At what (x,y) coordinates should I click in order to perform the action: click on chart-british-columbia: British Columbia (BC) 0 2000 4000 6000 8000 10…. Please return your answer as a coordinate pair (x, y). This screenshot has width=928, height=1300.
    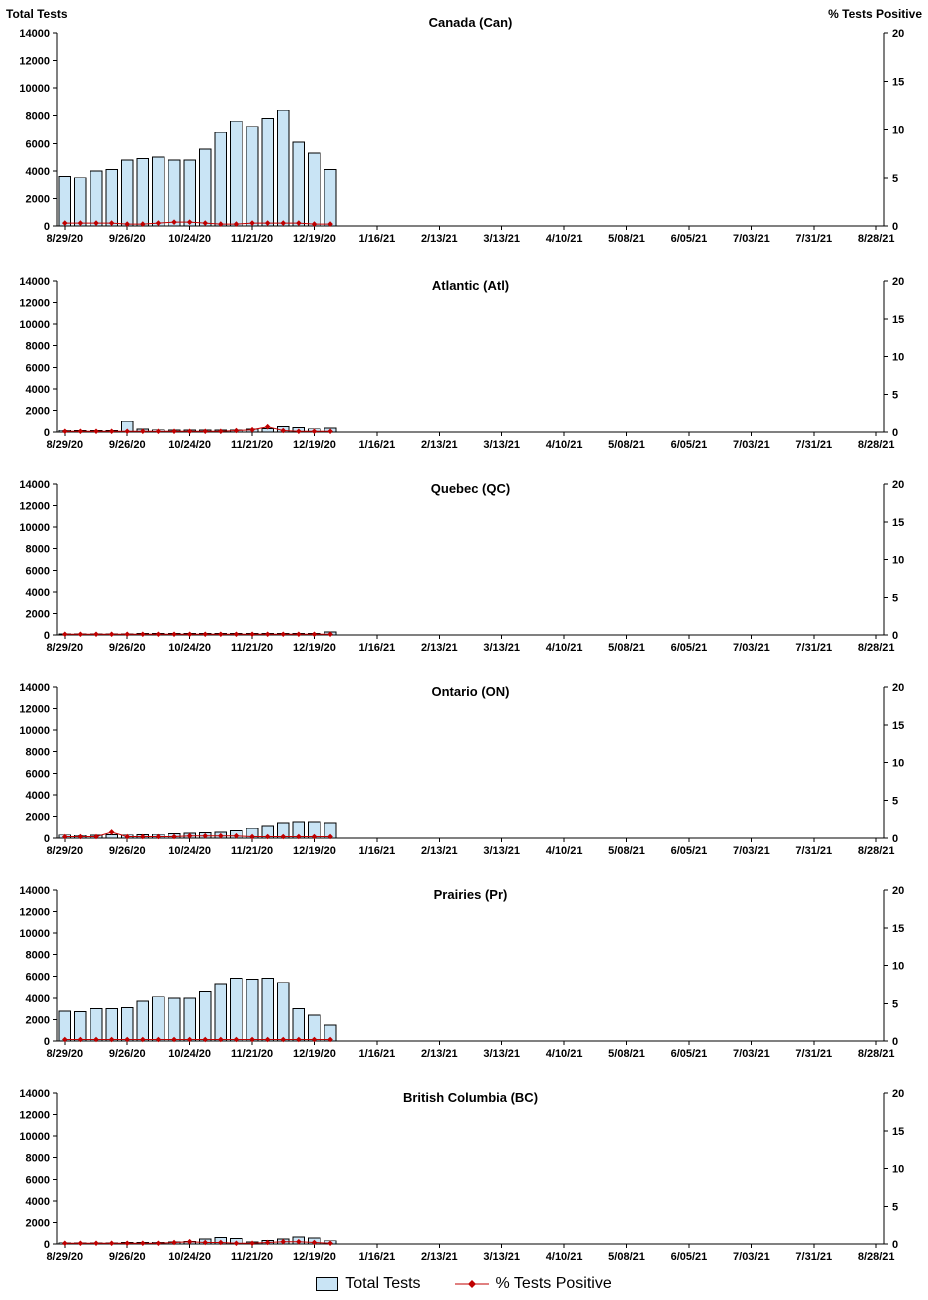
    Looking at the image, I should click on (461, 1175).